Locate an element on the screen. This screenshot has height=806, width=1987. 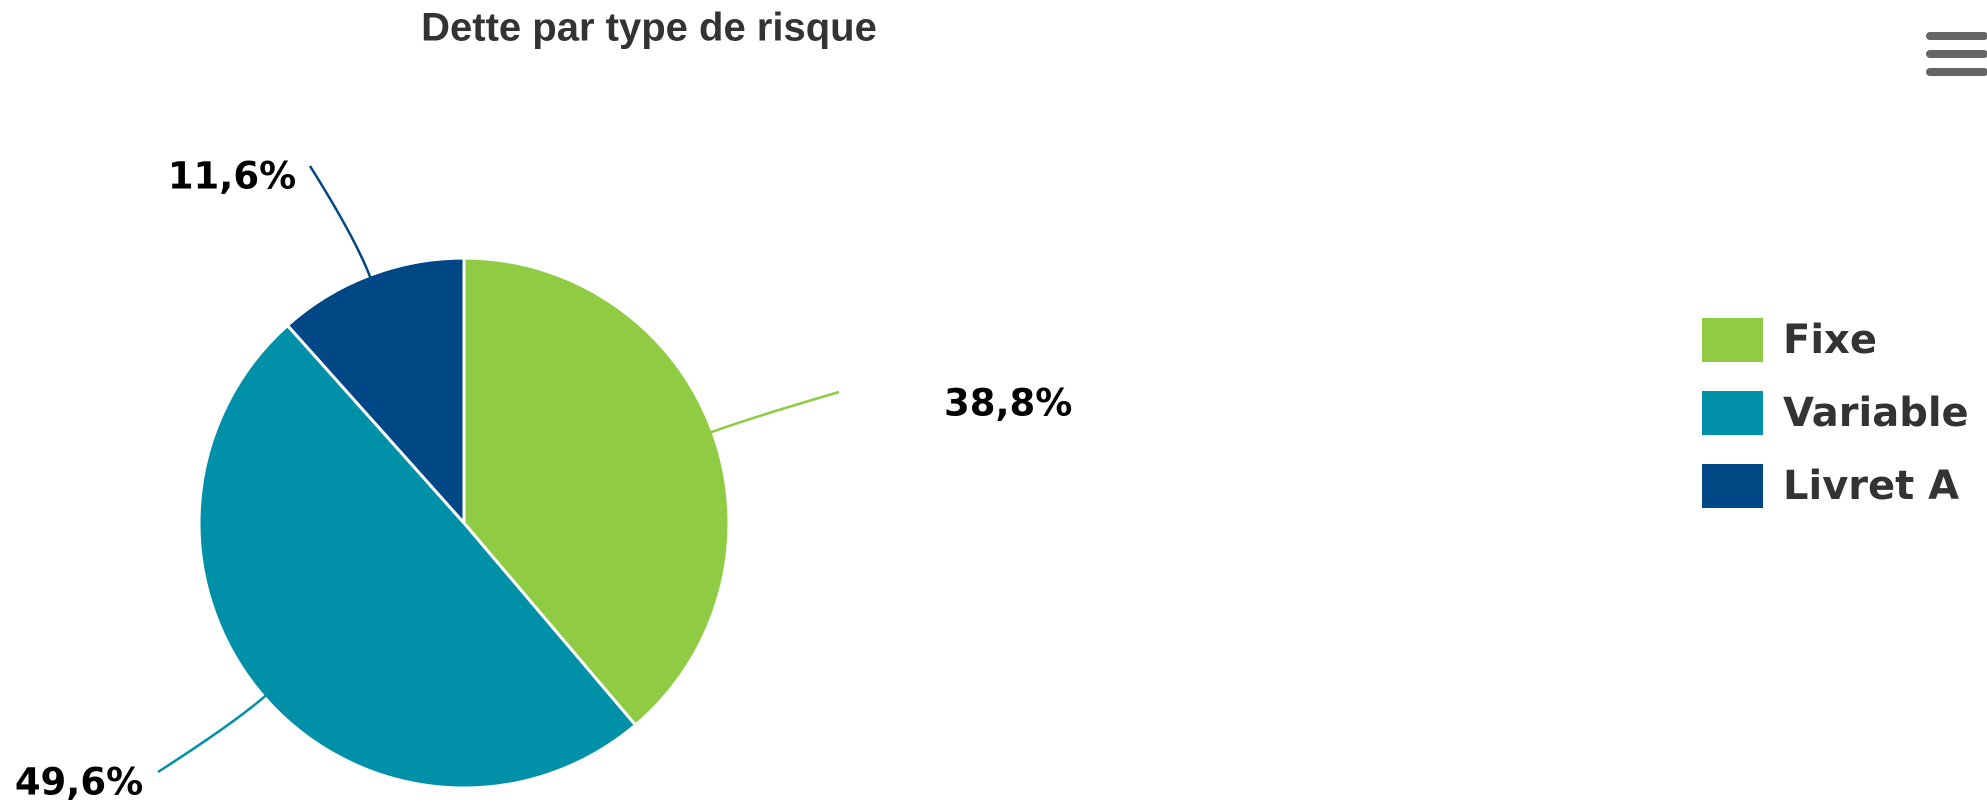
legend-label: Livret A is located at coordinates (1871, 486).